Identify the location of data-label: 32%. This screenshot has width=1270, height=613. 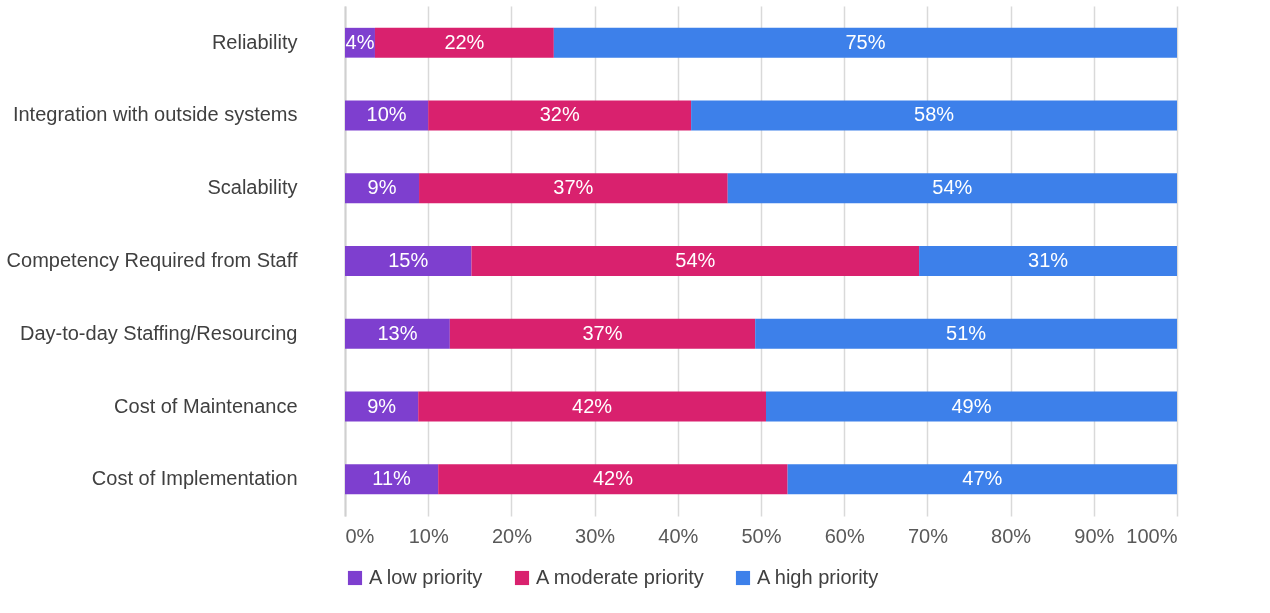
(559, 114).